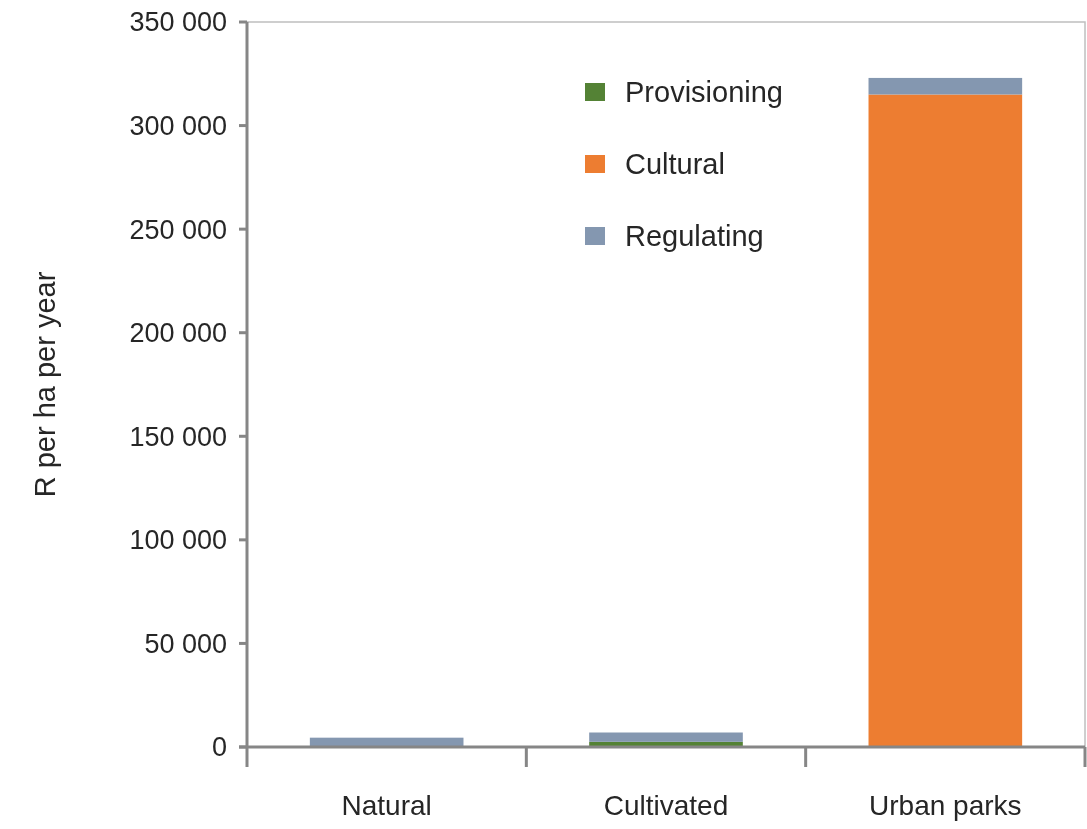 This screenshot has width=1087, height=829. I want to click on y-tick-label: 100 000, so click(178, 540).